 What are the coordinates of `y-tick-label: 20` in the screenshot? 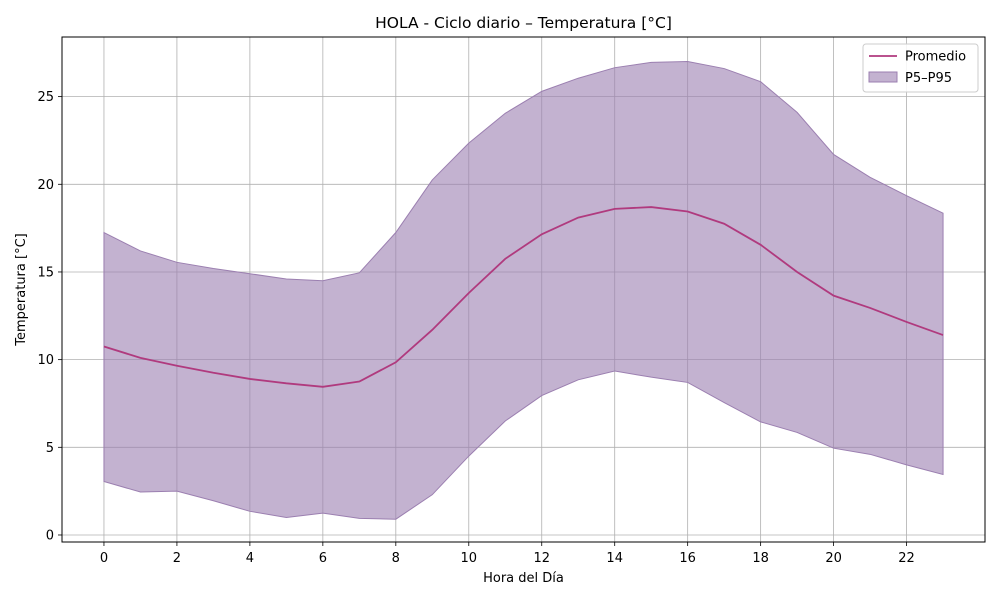 It's located at (45, 185).